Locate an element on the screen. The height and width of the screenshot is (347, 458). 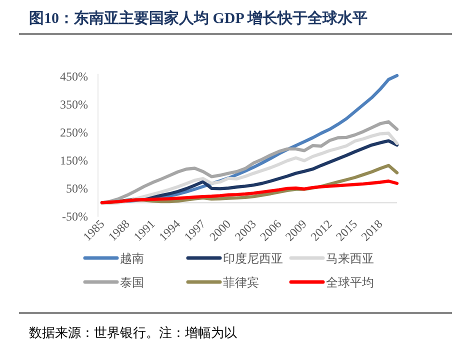
chart-title: 图10：东南亚主要国家人均 GDP 增长快于全球水平 is located at coordinates (198, 18).